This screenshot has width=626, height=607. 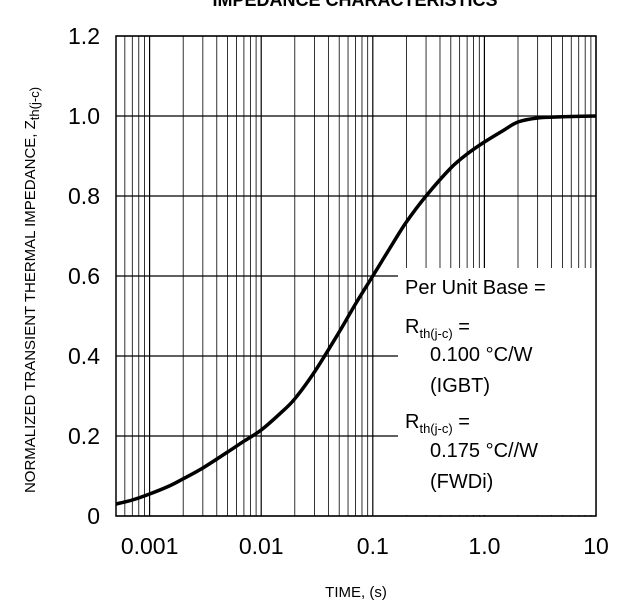 I want to click on y-tick-label: 0.2, so click(x=84, y=436).